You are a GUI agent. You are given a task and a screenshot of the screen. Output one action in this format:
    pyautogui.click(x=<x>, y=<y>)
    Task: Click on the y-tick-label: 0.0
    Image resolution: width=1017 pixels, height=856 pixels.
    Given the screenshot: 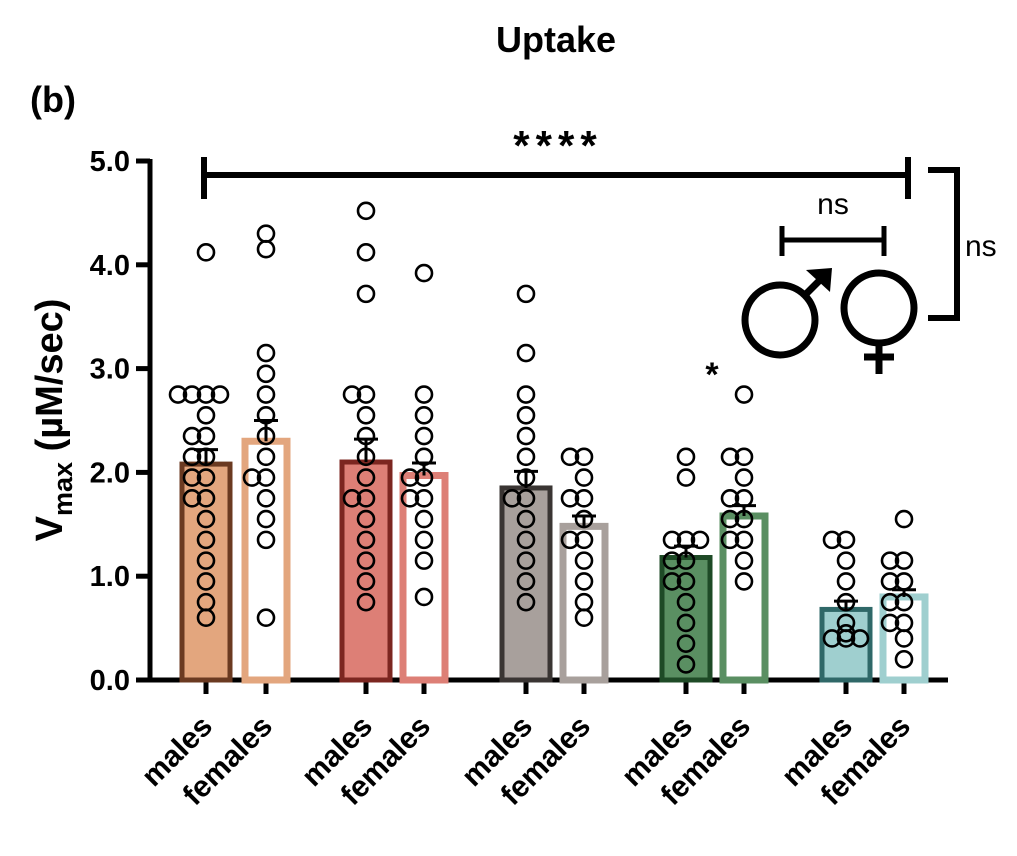 What is the action you would take?
    pyautogui.click(x=110, y=681)
    